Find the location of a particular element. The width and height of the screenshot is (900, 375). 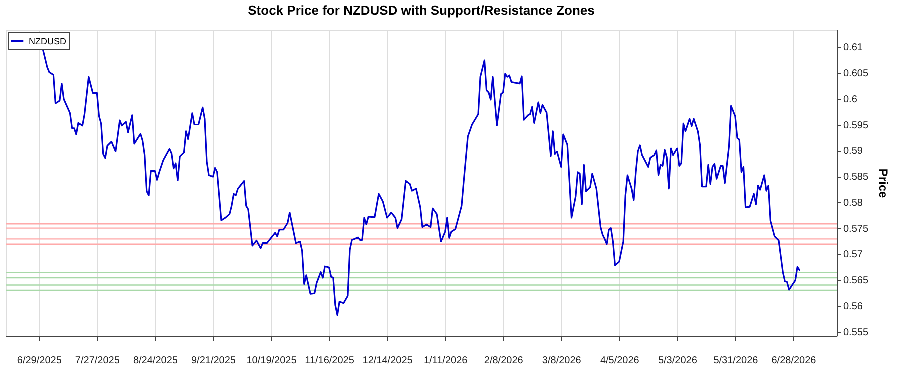

y-tick-label: 0.585 is located at coordinates (856, 178).